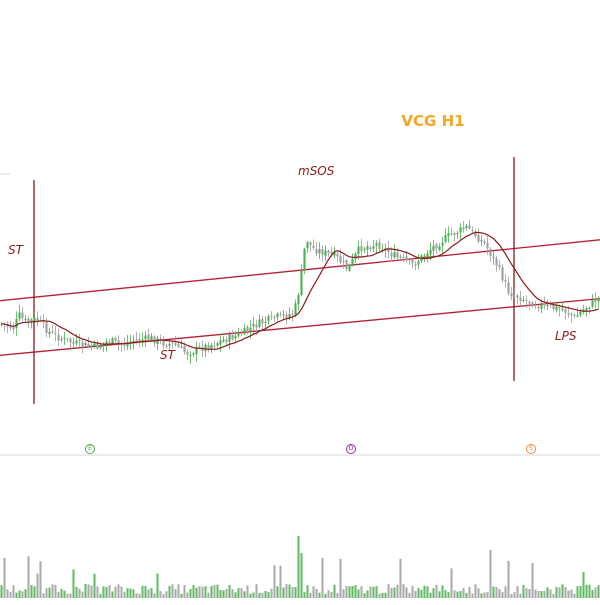  Describe the element at coordinates (531, 449) in the screenshot. I see `event-marker-s: S` at that location.